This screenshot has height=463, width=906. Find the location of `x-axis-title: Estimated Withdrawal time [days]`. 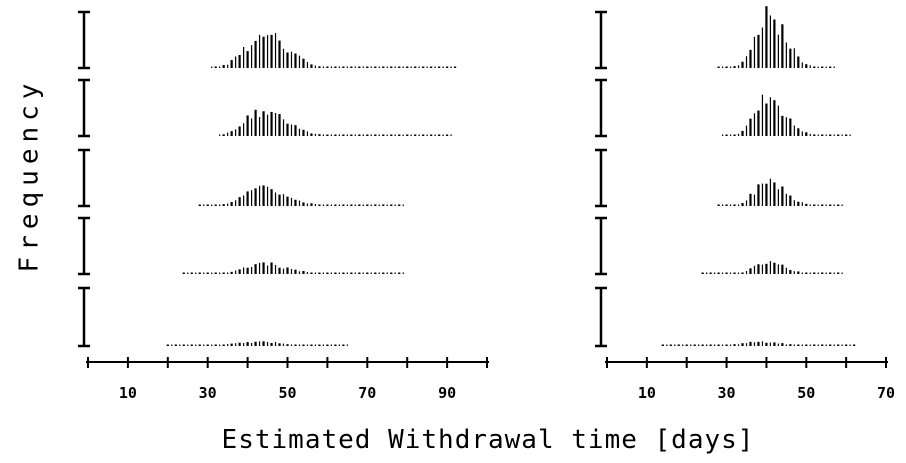

x-axis-title: Estimated Withdrawal time [days] is located at coordinates (488, 440).